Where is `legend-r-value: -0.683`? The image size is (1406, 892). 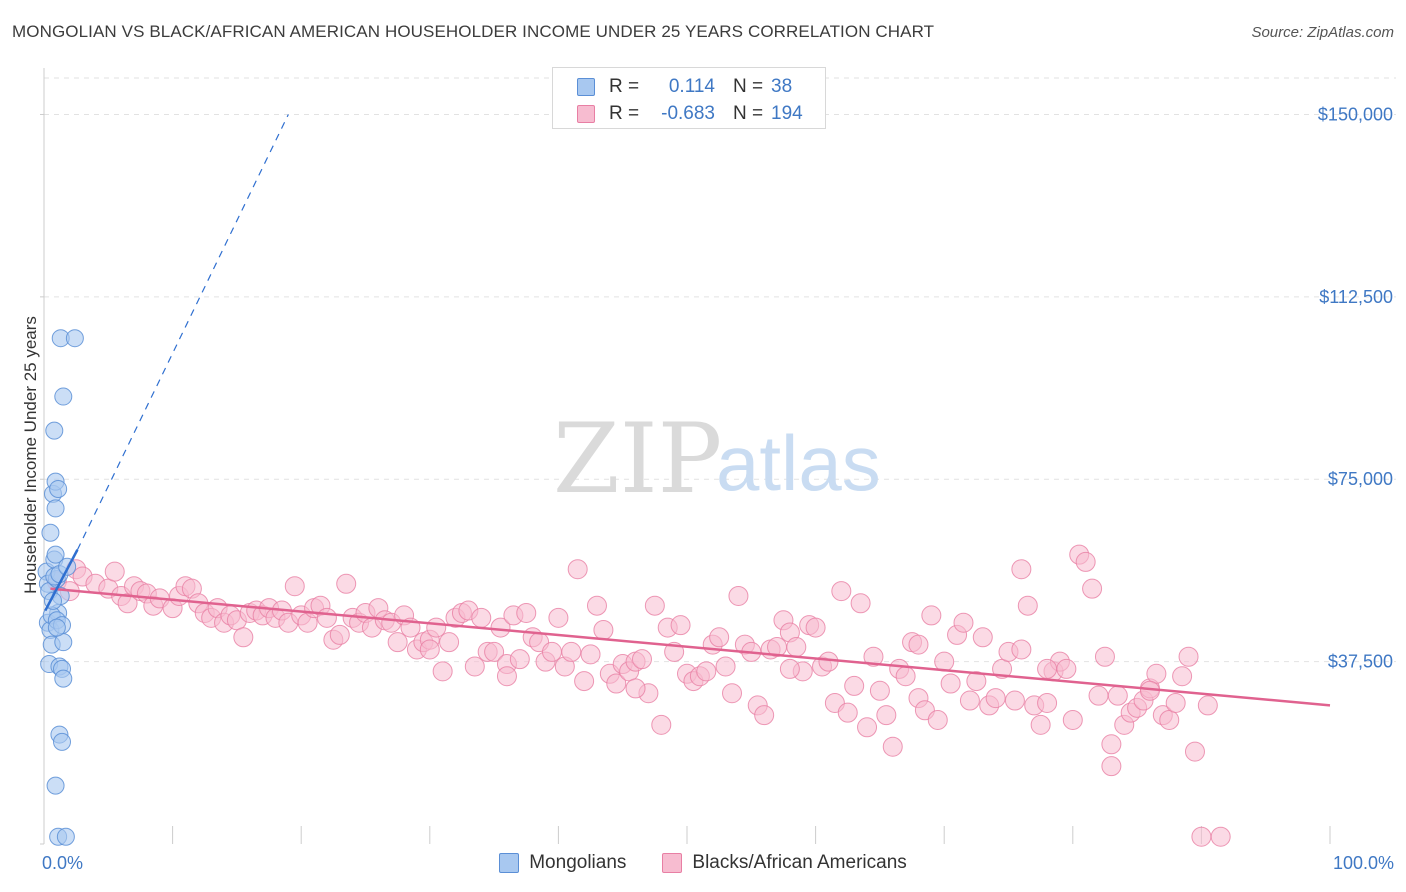 legend-r-value: -0.683 is located at coordinates (688, 113).